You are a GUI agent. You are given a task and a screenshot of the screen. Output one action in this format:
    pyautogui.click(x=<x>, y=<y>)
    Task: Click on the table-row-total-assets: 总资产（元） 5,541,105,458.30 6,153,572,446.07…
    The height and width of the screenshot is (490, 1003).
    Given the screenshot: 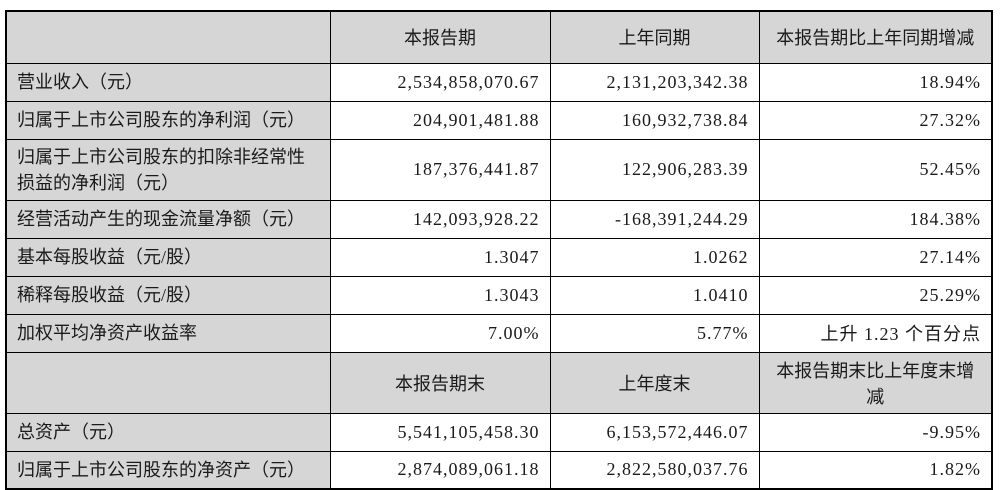 What is the action you would take?
    pyautogui.click(x=499, y=432)
    